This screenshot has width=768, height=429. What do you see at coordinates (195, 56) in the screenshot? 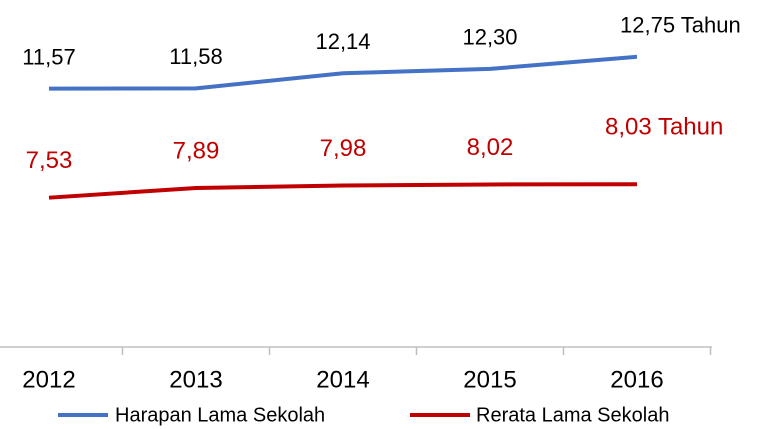
I see `data-label: 11,58` at bounding box center [195, 56].